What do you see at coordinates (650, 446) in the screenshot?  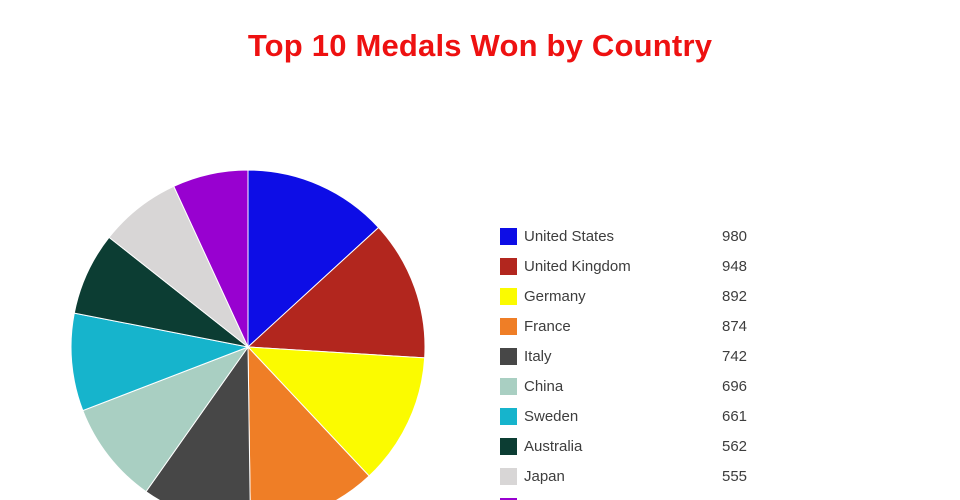 I see `legend-item: Australia 562` at bounding box center [650, 446].